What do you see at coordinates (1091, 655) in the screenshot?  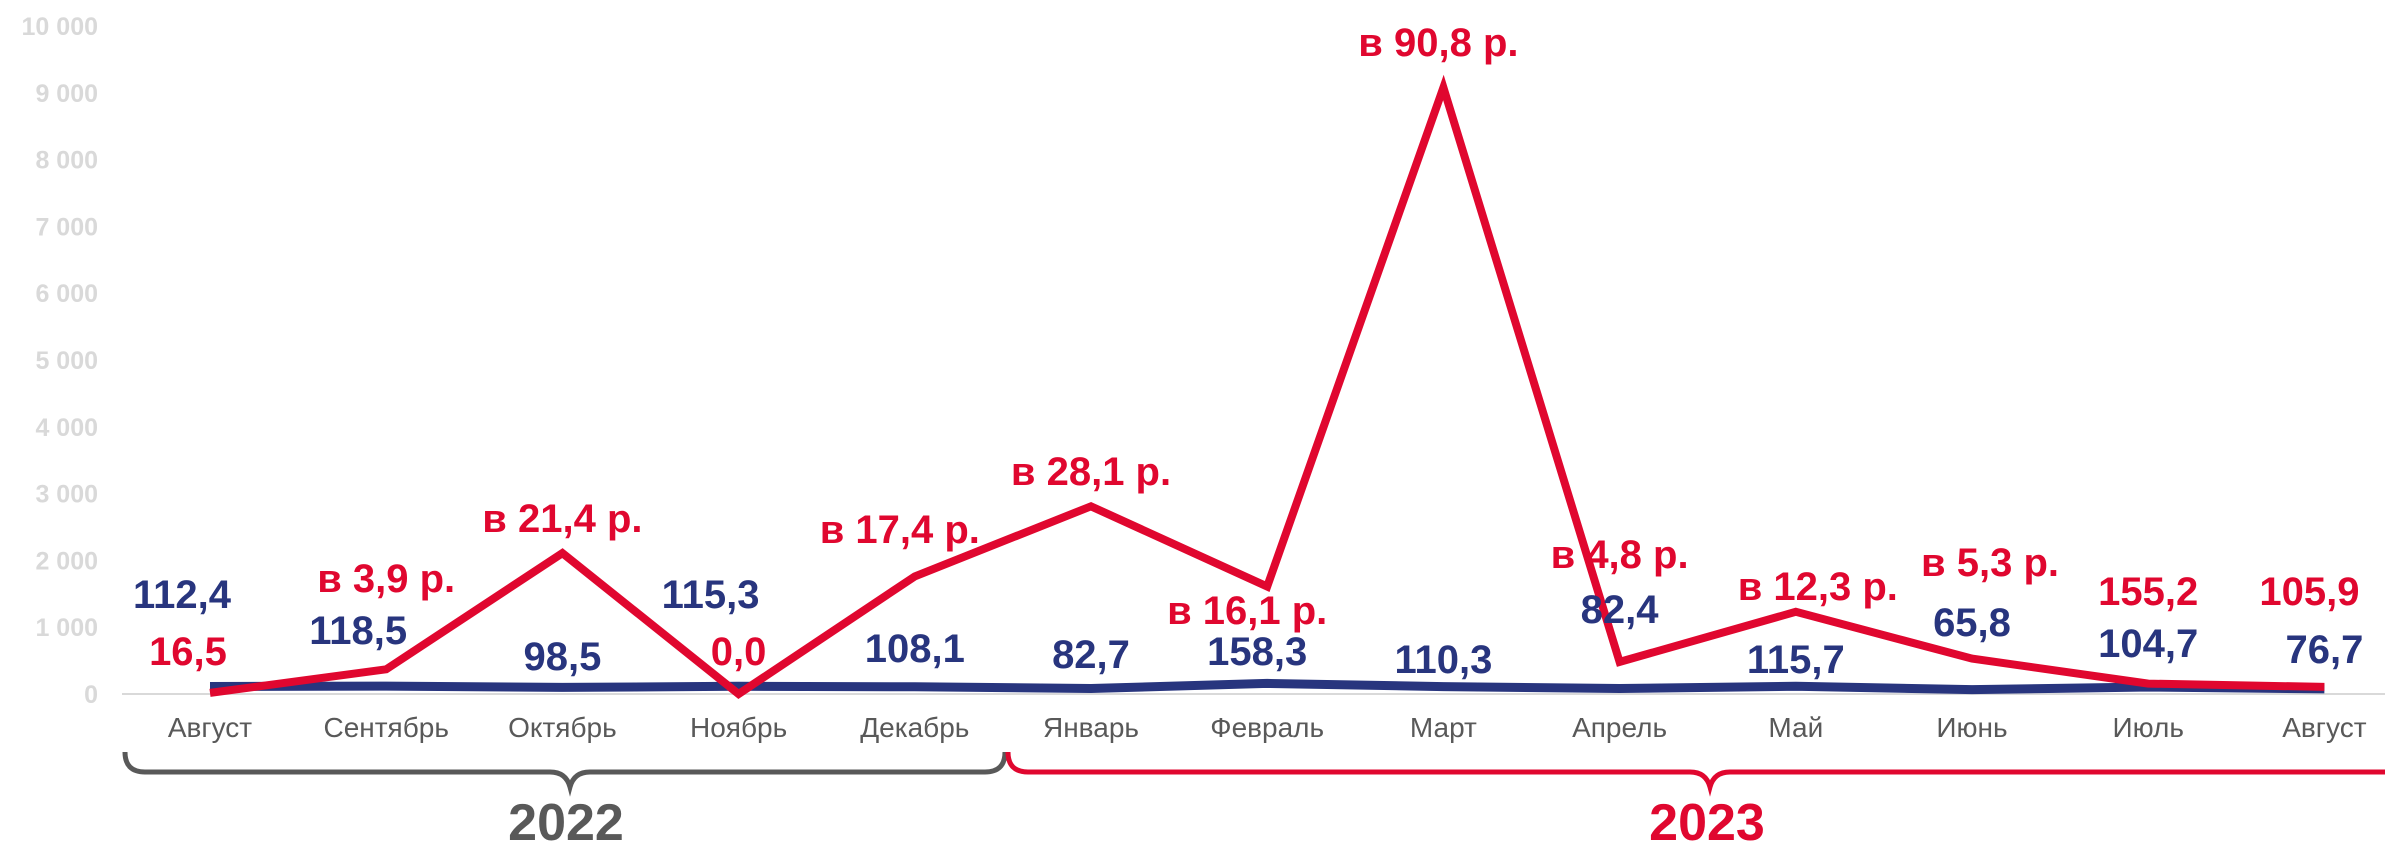 I see `data-label-blue: 82,7` at bounding box center [1091, 655].